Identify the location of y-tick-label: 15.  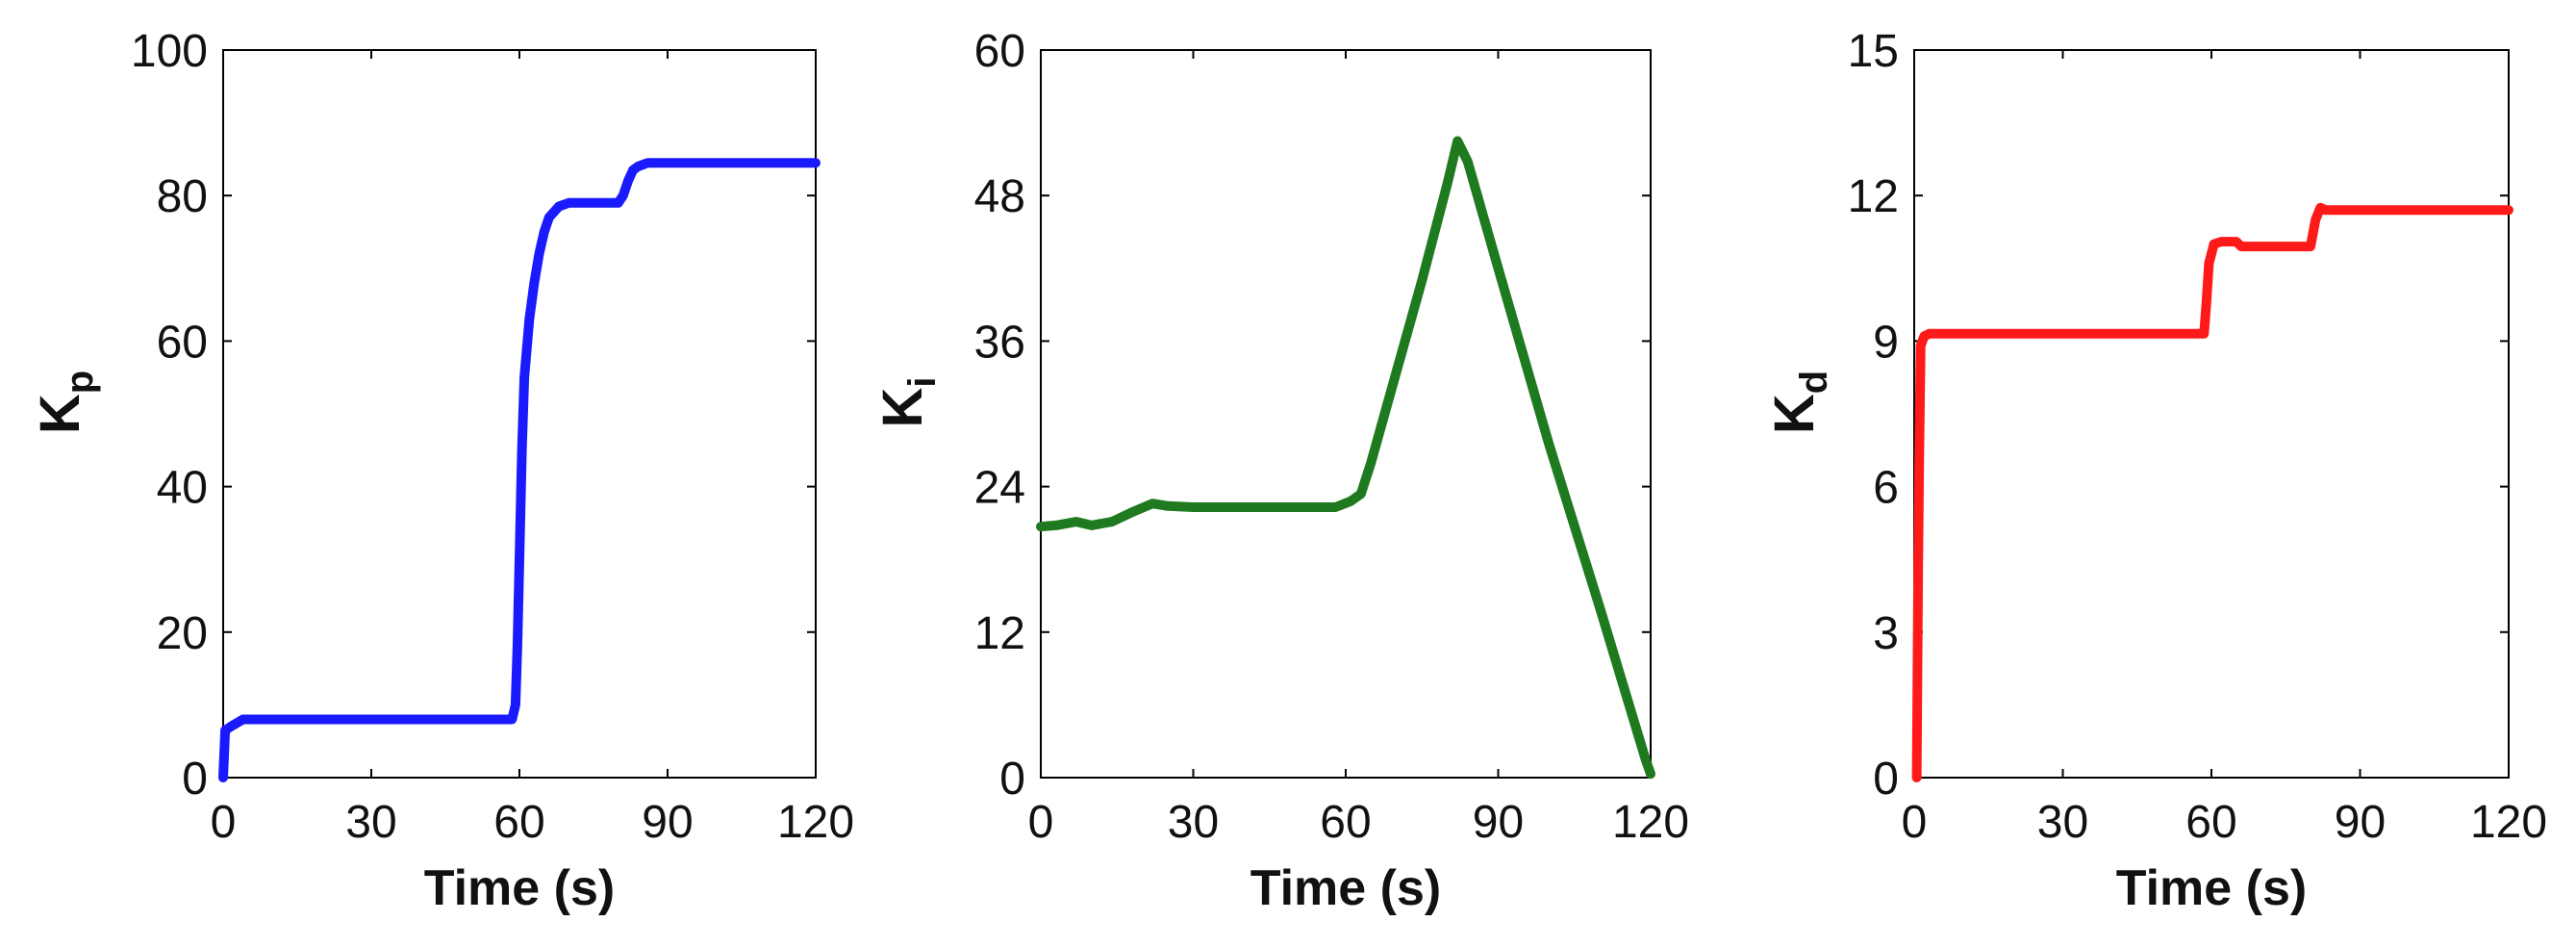
(1873, 52).